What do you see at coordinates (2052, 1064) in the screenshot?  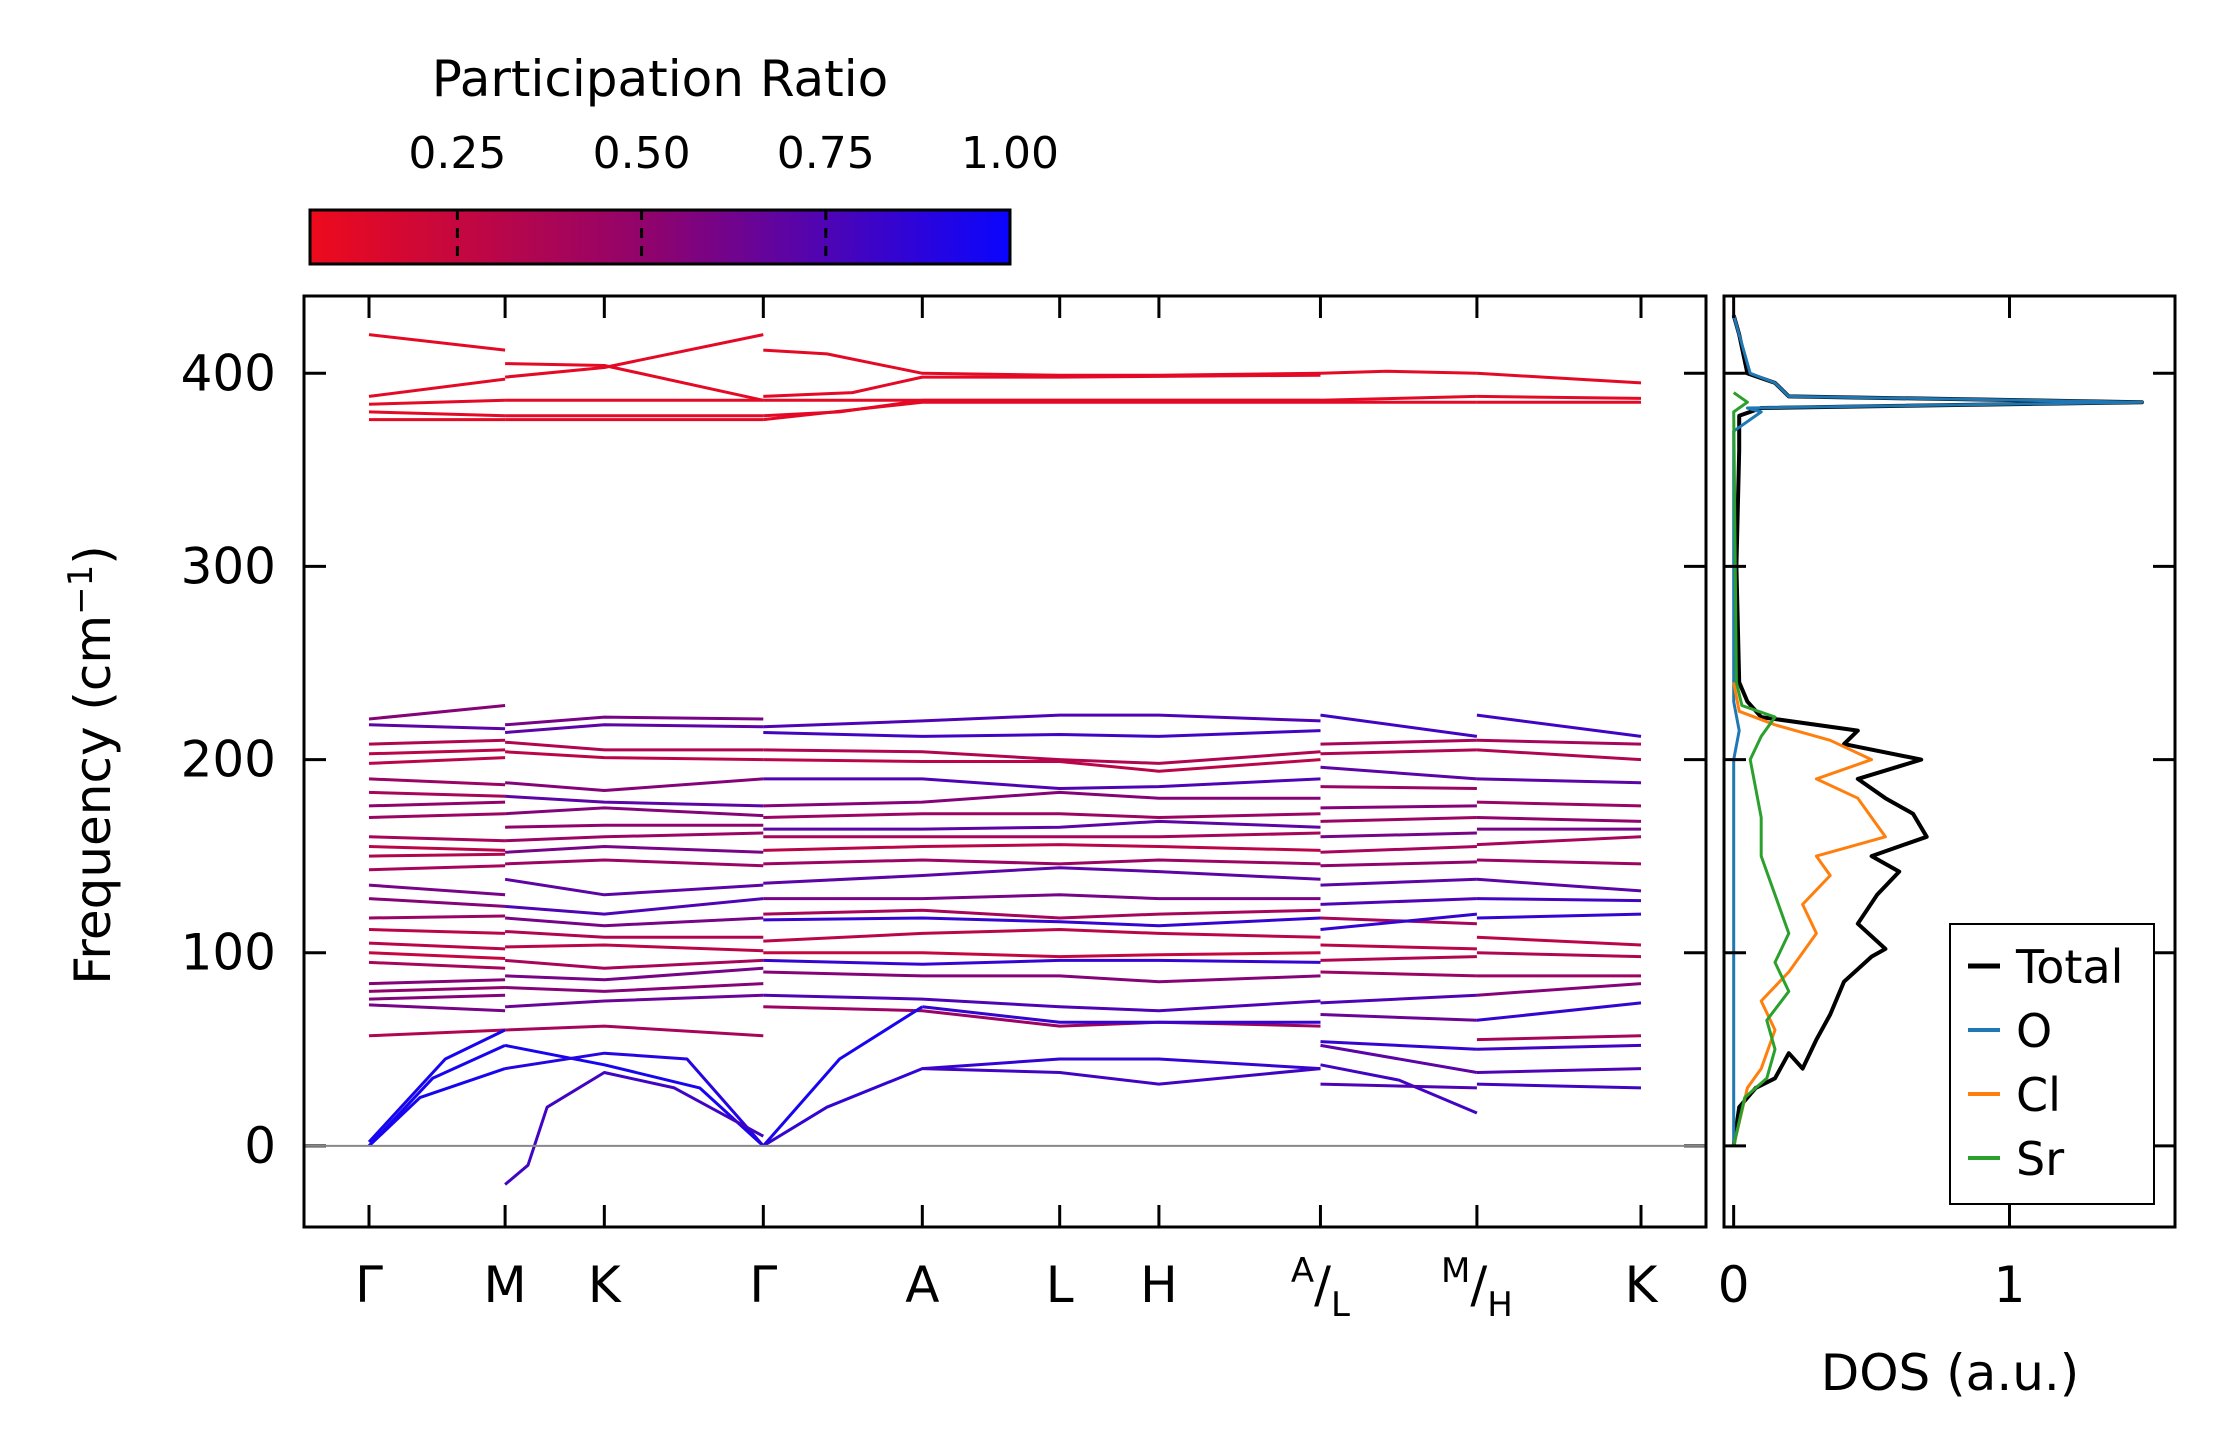 I see `legend: Total O Cl Sr` at bounding box center [2052, 1064].